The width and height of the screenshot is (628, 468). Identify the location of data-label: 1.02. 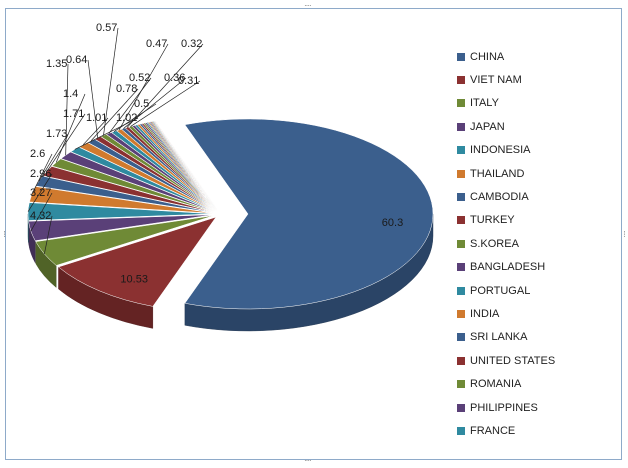
(126, 118).